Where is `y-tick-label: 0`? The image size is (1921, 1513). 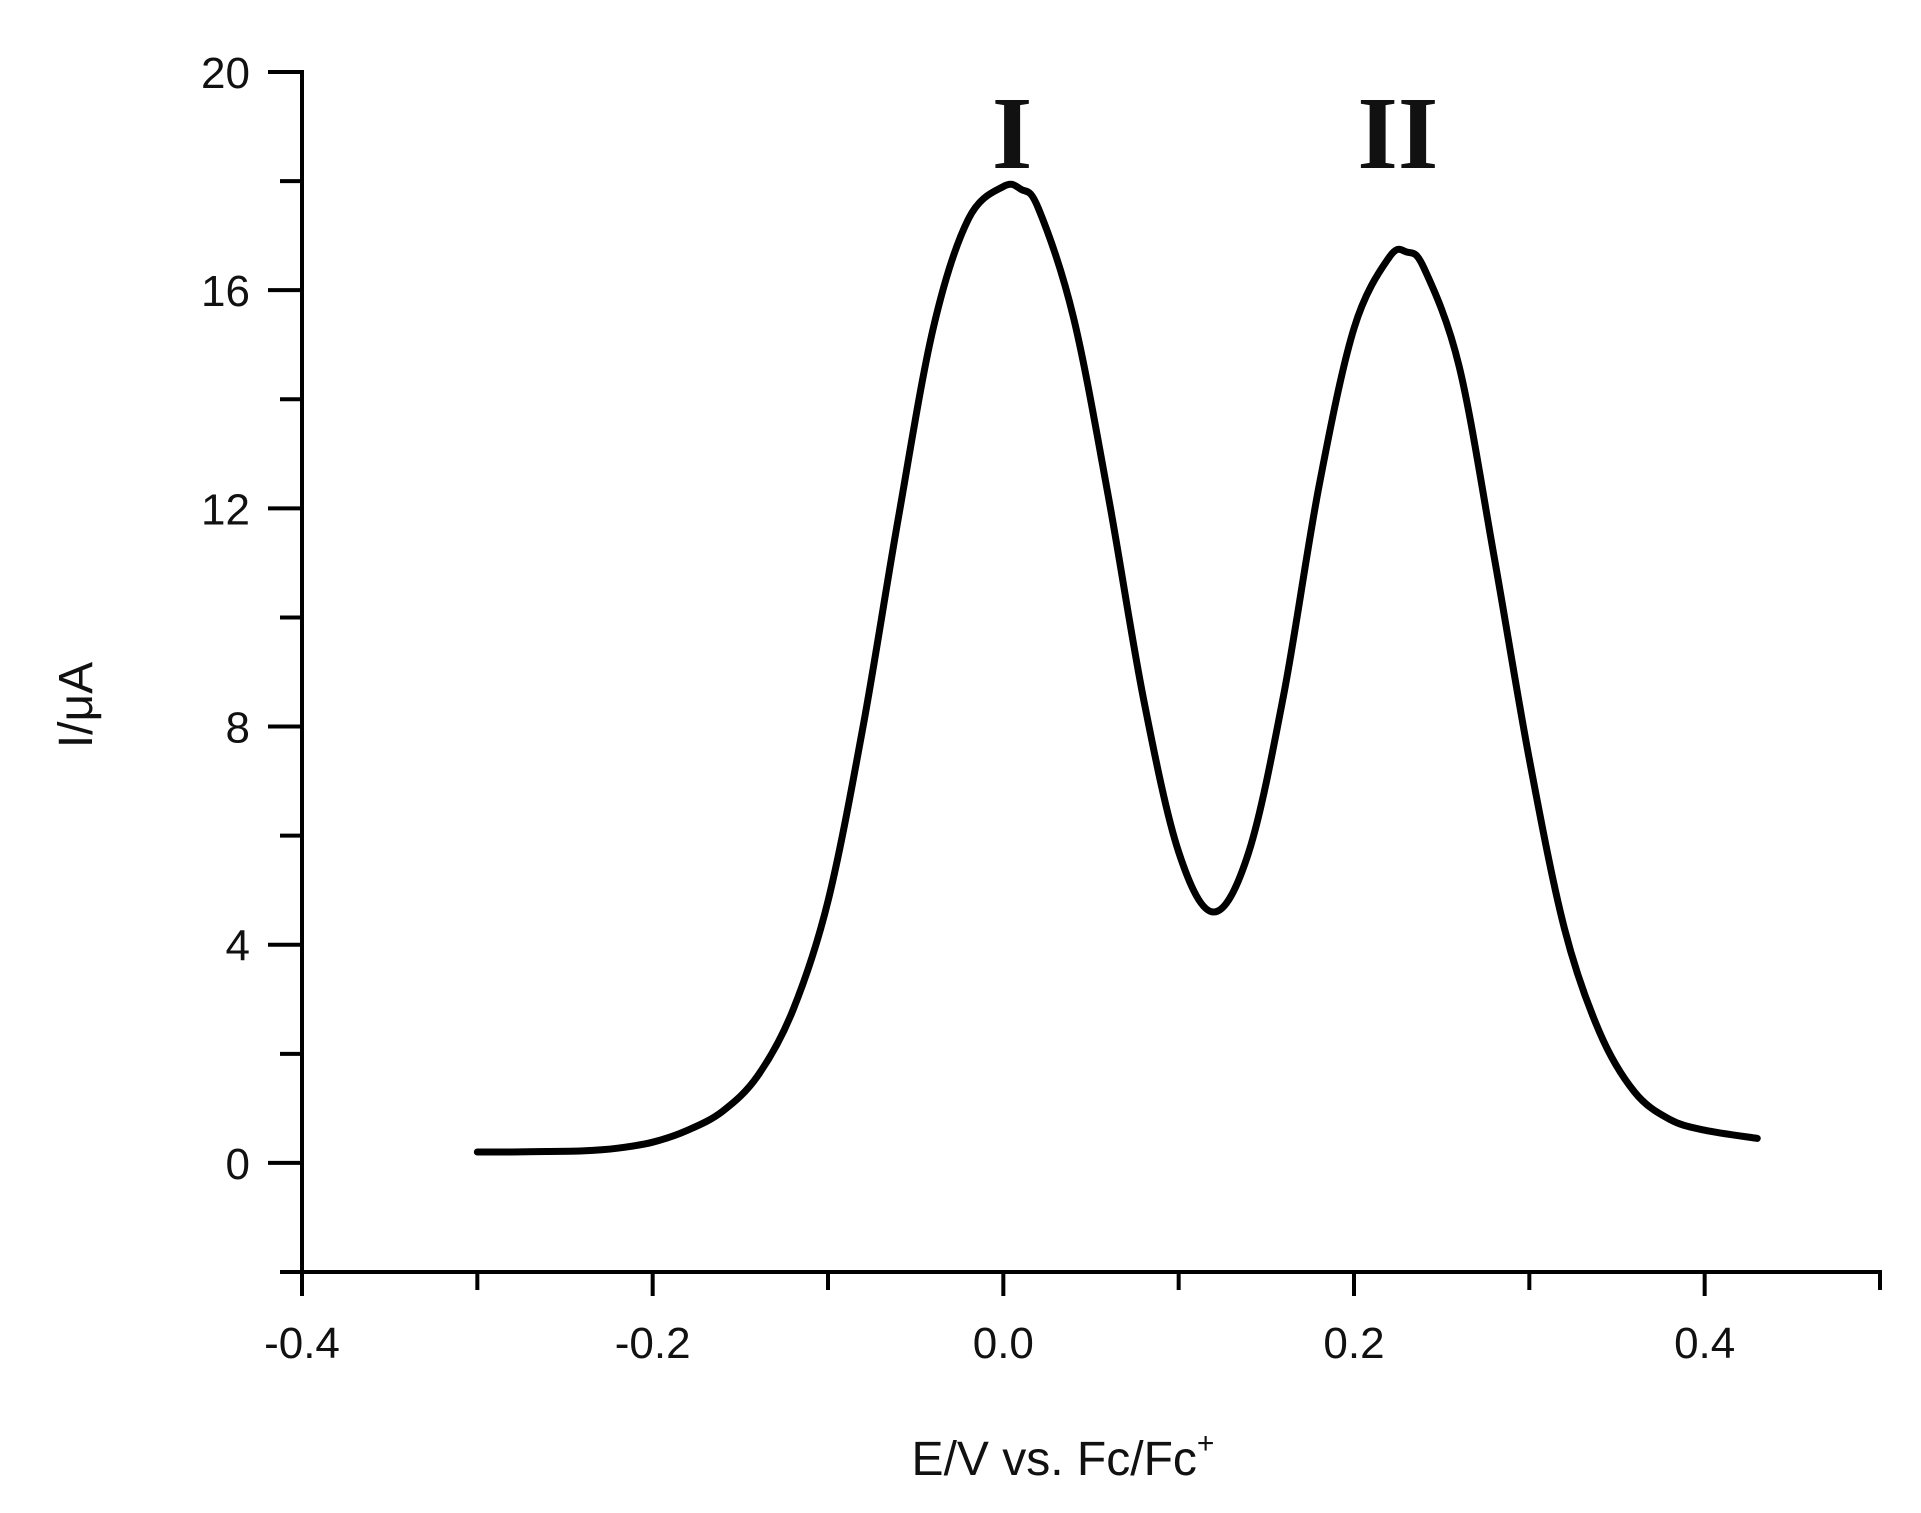
y-tick-label: 0 is located at coordinates (238, 1164).